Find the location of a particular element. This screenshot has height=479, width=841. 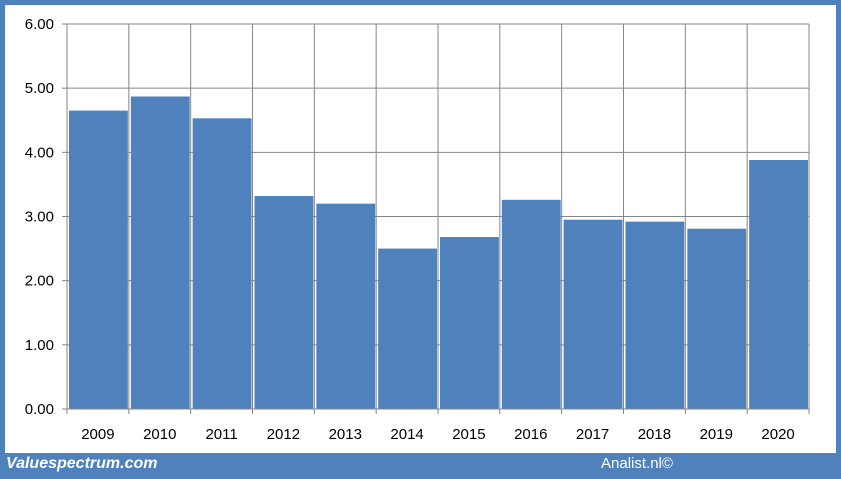

x-tick-label-2020: 2020 is located at coordinates (777, 434).